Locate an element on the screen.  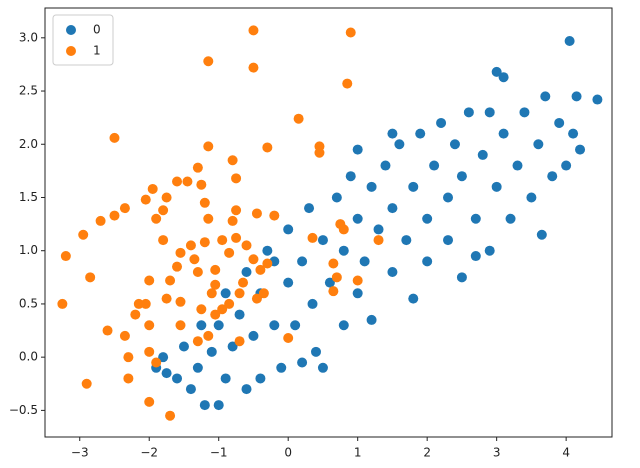
x-tick-label: 4 is located at coordinates (566, 453).